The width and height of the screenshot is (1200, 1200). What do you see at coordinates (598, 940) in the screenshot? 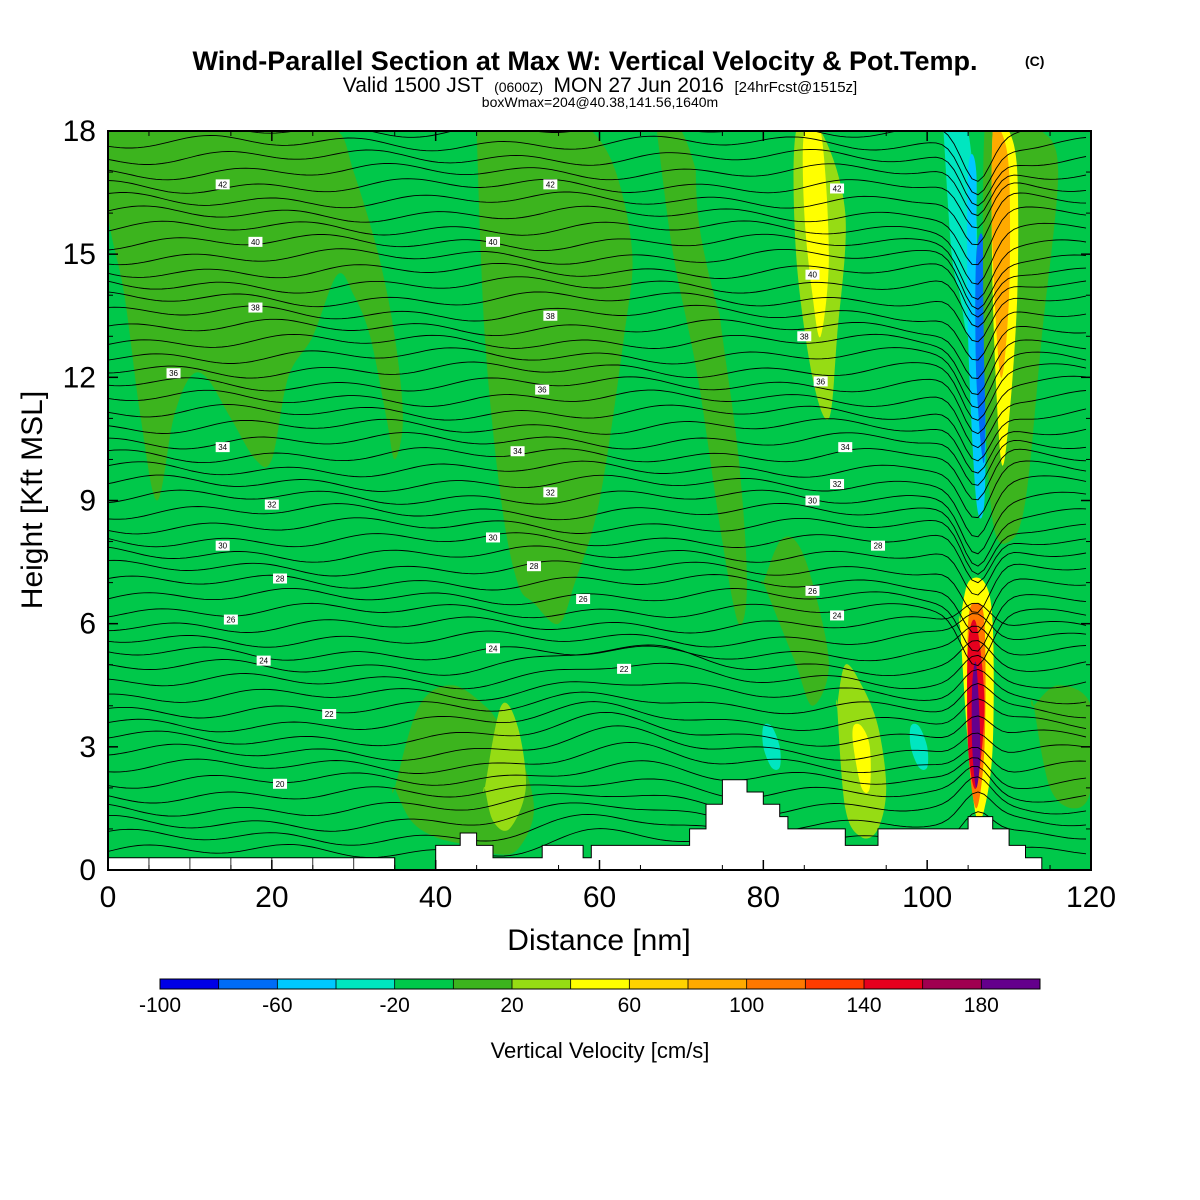
I see `x-axis-label: Distance [nm]` at bounding box center [598, 940].